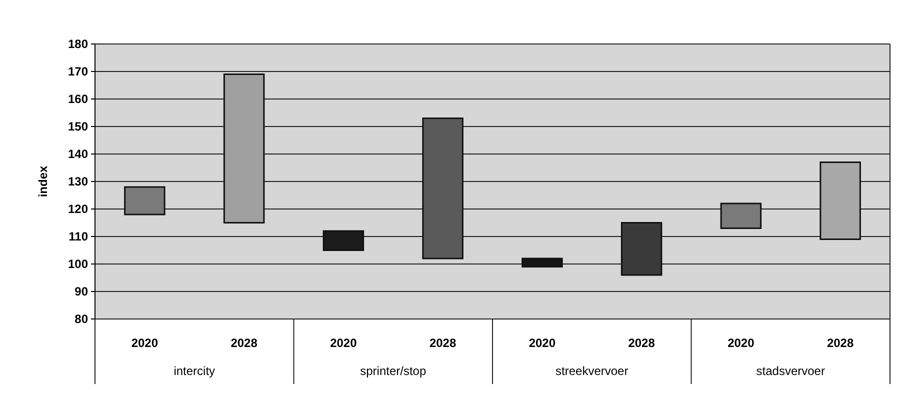 This screenshot has width=901, height=412. I want to click on text: sprinter/stop, so click(393, 371).